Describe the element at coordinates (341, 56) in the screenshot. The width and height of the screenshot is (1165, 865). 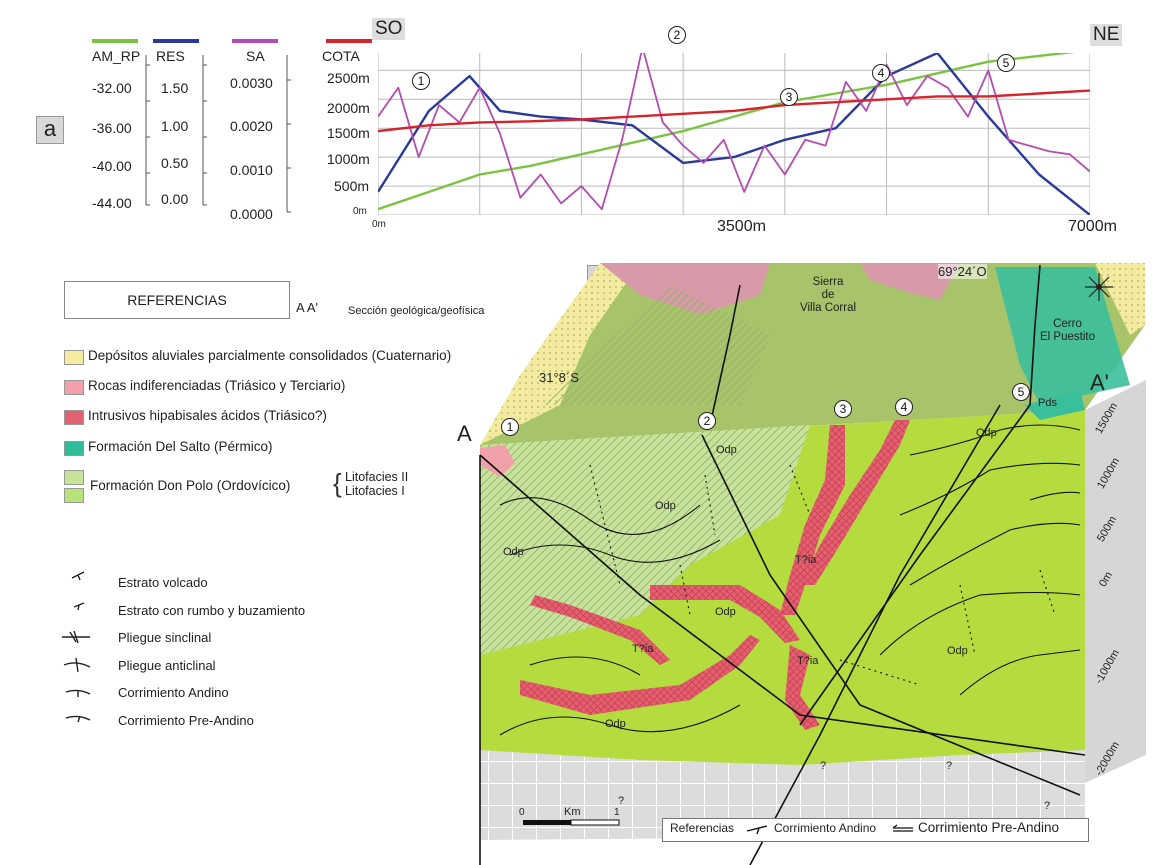
I see `cota-label: COTA` at that location.